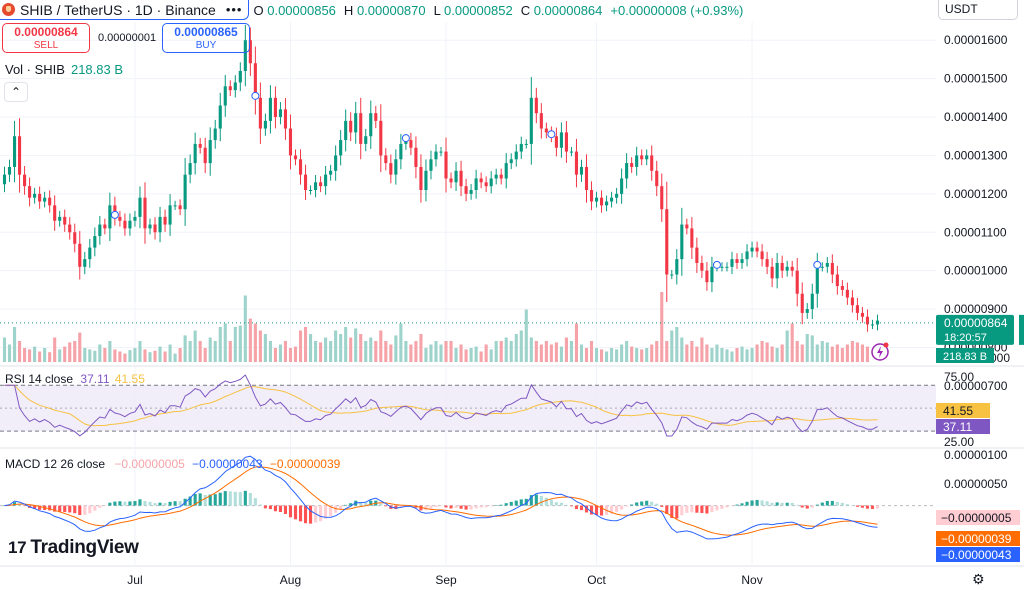 Image resolution: width=1024 pixels, height=590 pixels. I want to click on rsi-legend: RSI 14 close 37.11 41.55, so click(75, 379).